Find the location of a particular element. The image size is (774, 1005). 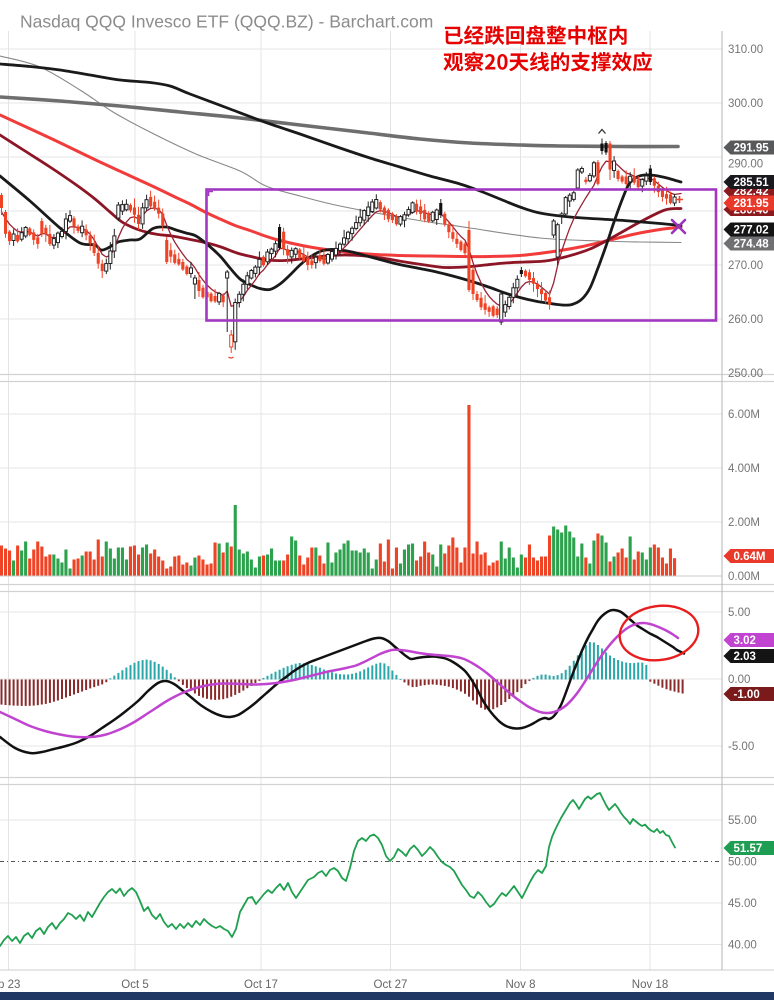

svg-text: 274.48 is located at coordinates (752, 245).